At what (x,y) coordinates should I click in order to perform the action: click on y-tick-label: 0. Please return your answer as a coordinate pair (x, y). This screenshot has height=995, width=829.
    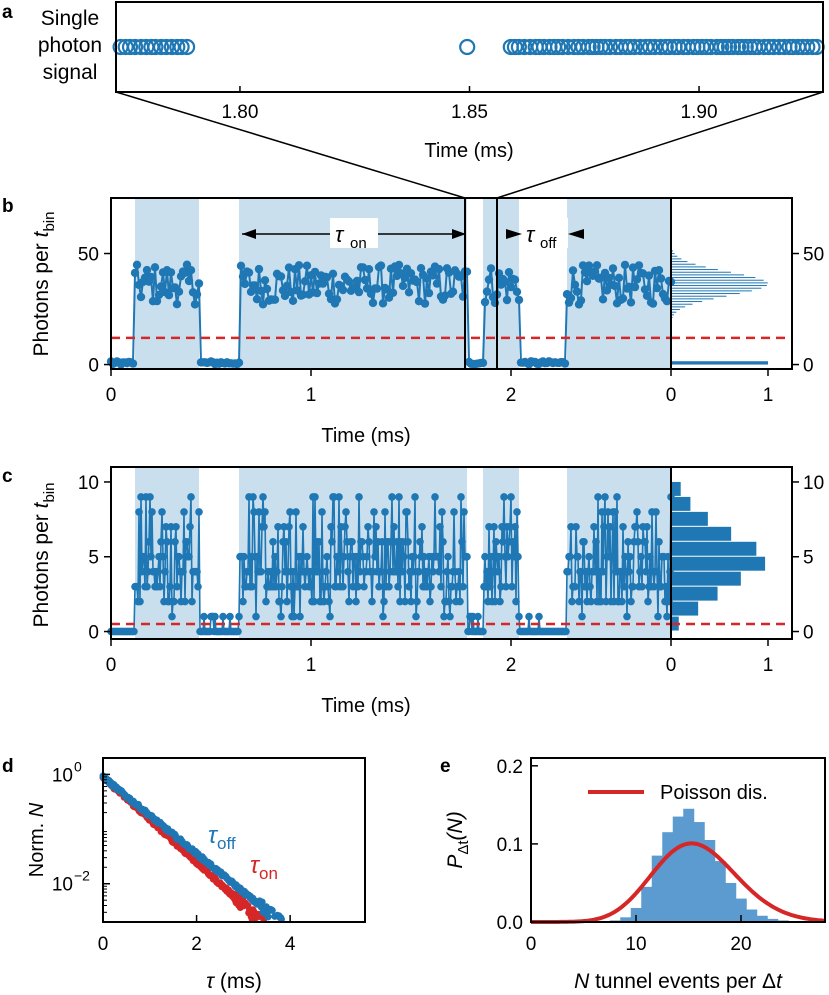
    Looking at the image, I should click on (93, 633).